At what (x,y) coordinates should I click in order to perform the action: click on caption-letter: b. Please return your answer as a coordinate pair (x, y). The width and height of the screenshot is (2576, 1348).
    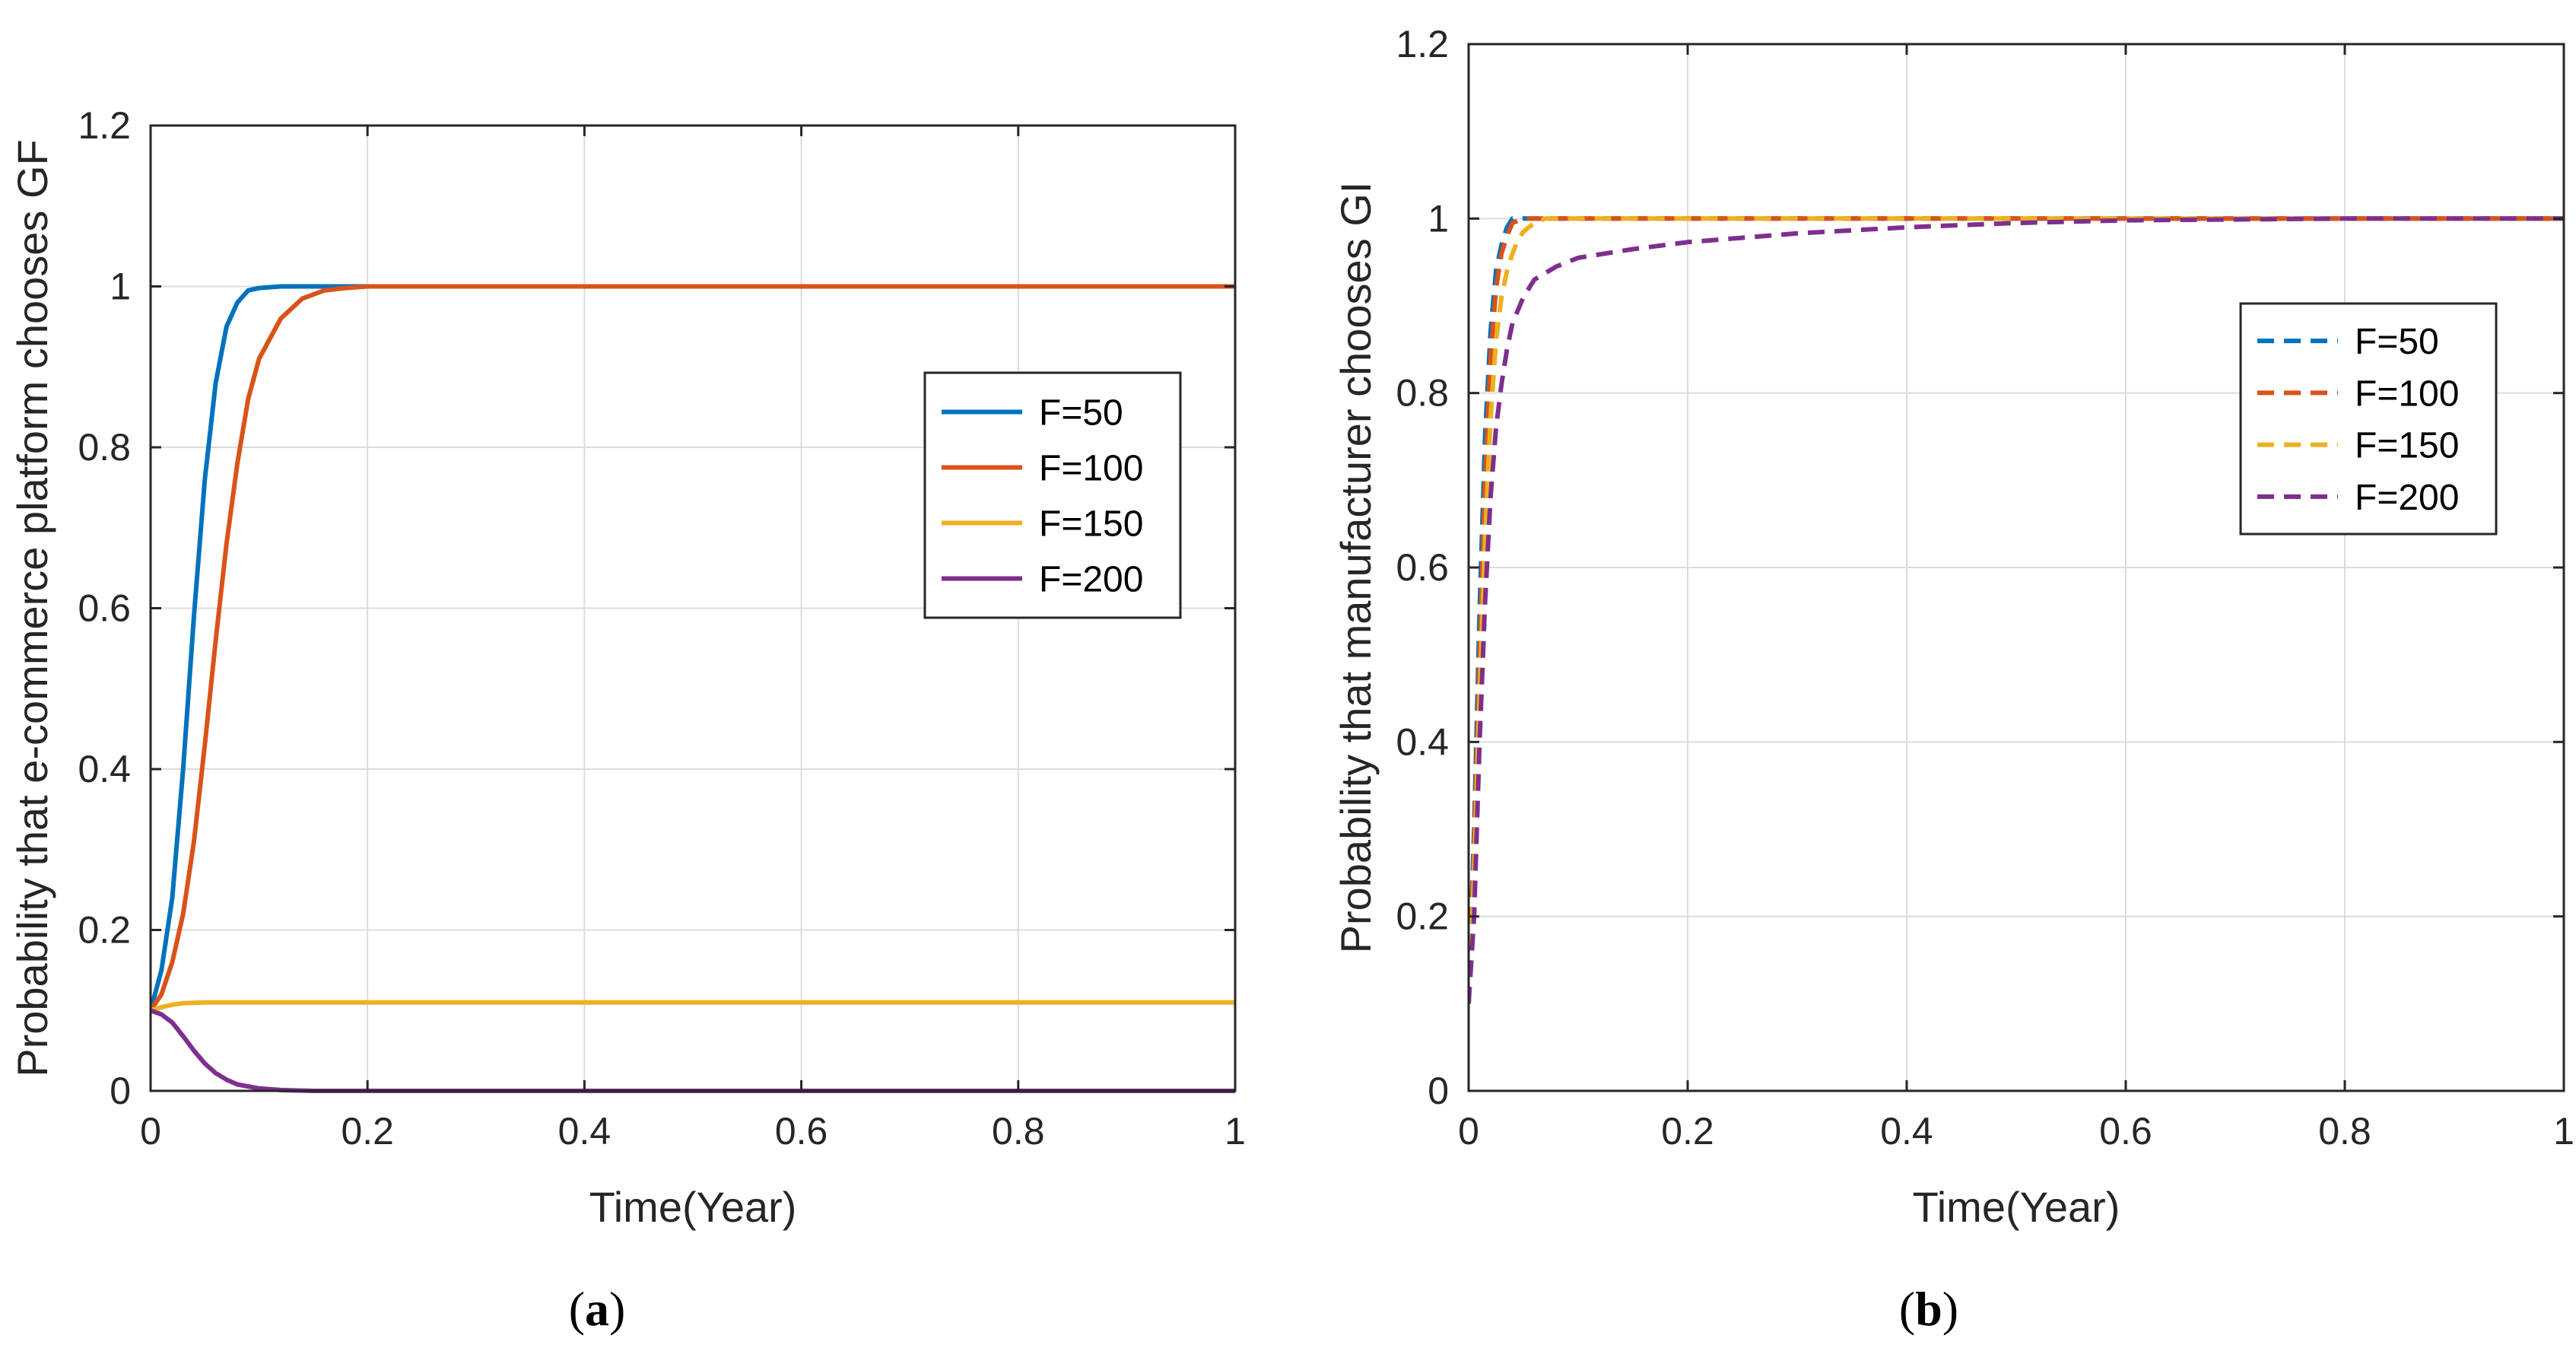
    Looking at the image, I should click on (1929, 1309).